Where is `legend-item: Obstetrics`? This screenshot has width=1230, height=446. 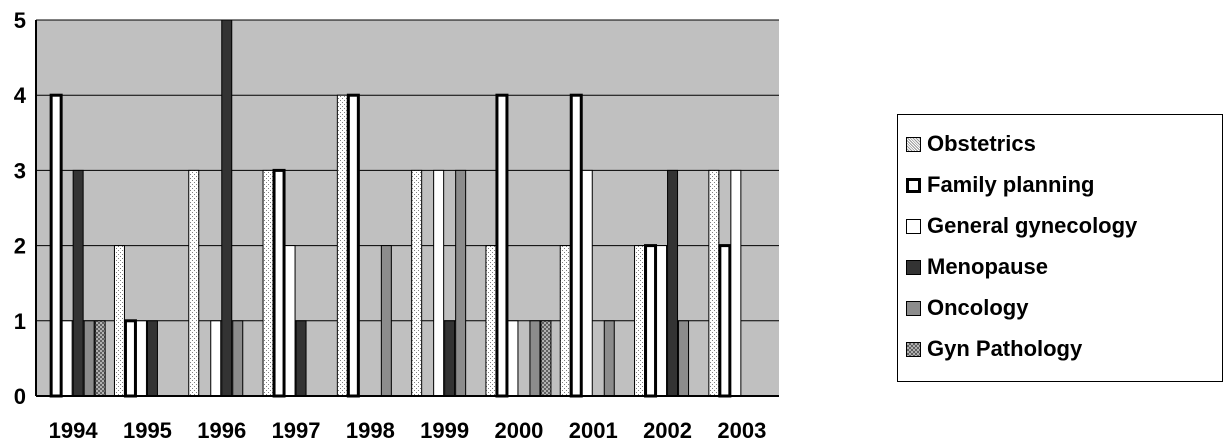 legend-item: Obstetrics is located at coordinates (971, 144).